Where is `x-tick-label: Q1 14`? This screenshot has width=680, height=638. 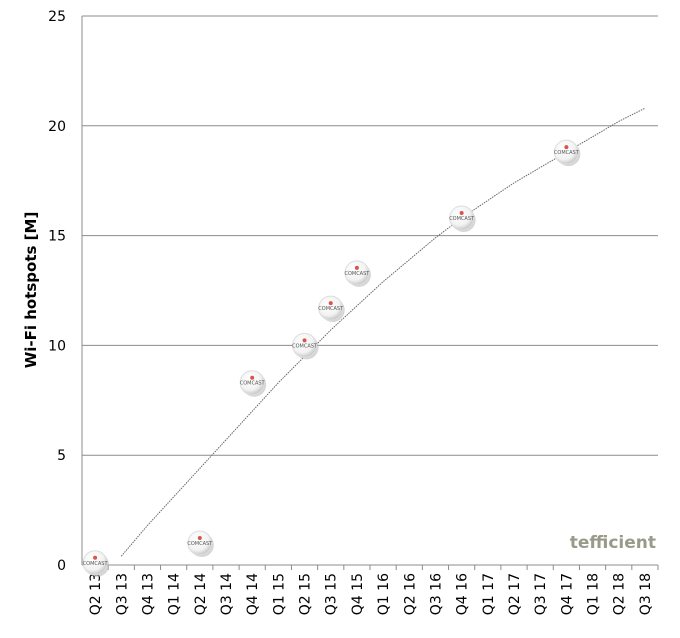 x-tick-label: Q1 14 is located at coordinates (175, 594).